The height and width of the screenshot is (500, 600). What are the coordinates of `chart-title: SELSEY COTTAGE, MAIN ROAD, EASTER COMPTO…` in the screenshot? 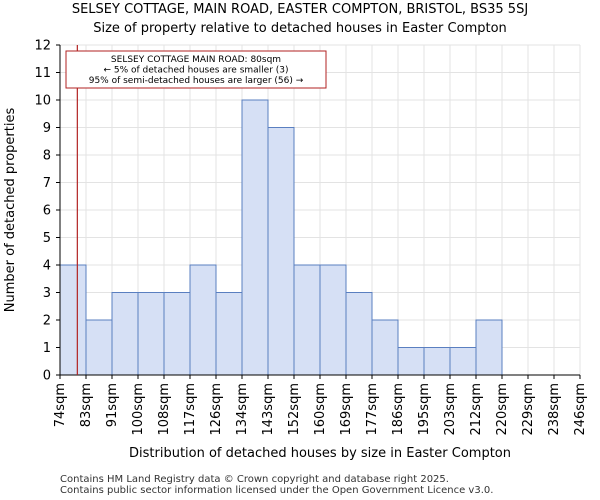 It's located at (300, 9).